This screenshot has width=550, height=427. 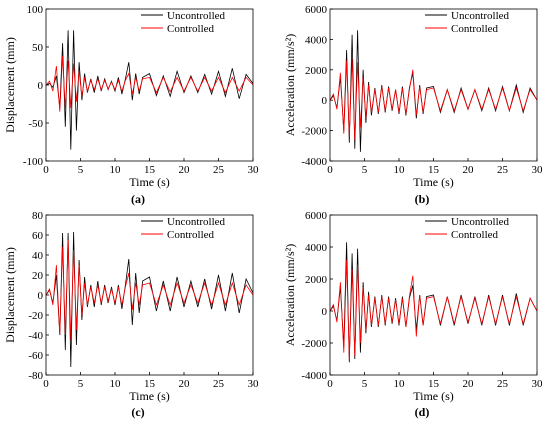 I want to click on panel-label: (b), so click(x=422, y=199).